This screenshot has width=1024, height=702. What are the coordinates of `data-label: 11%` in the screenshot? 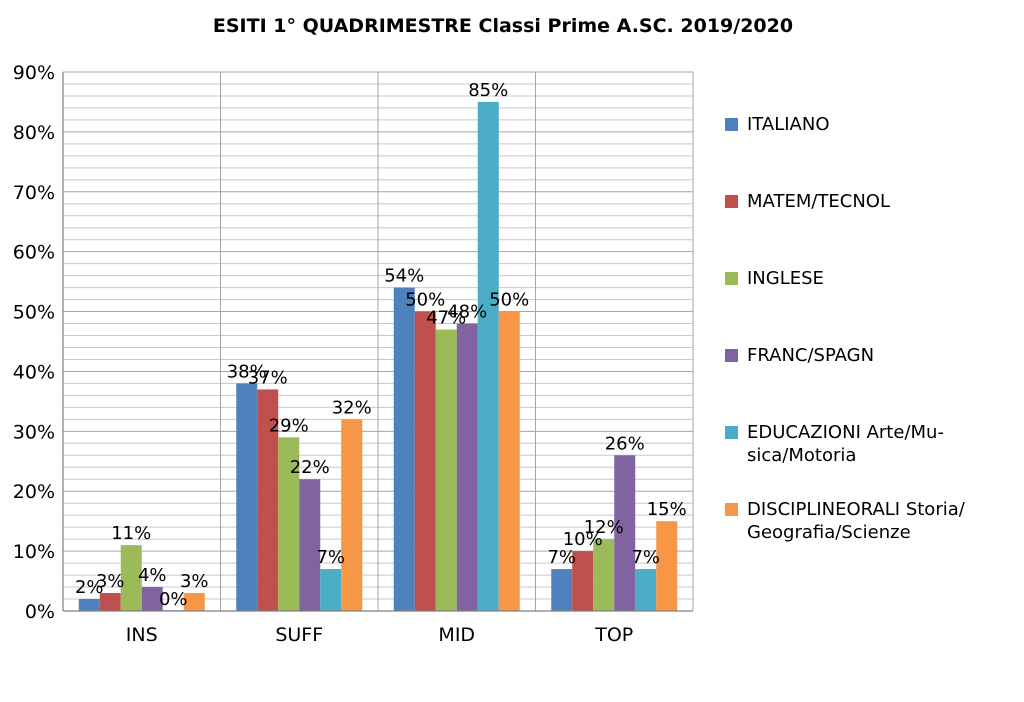 It's located at (131, 533).